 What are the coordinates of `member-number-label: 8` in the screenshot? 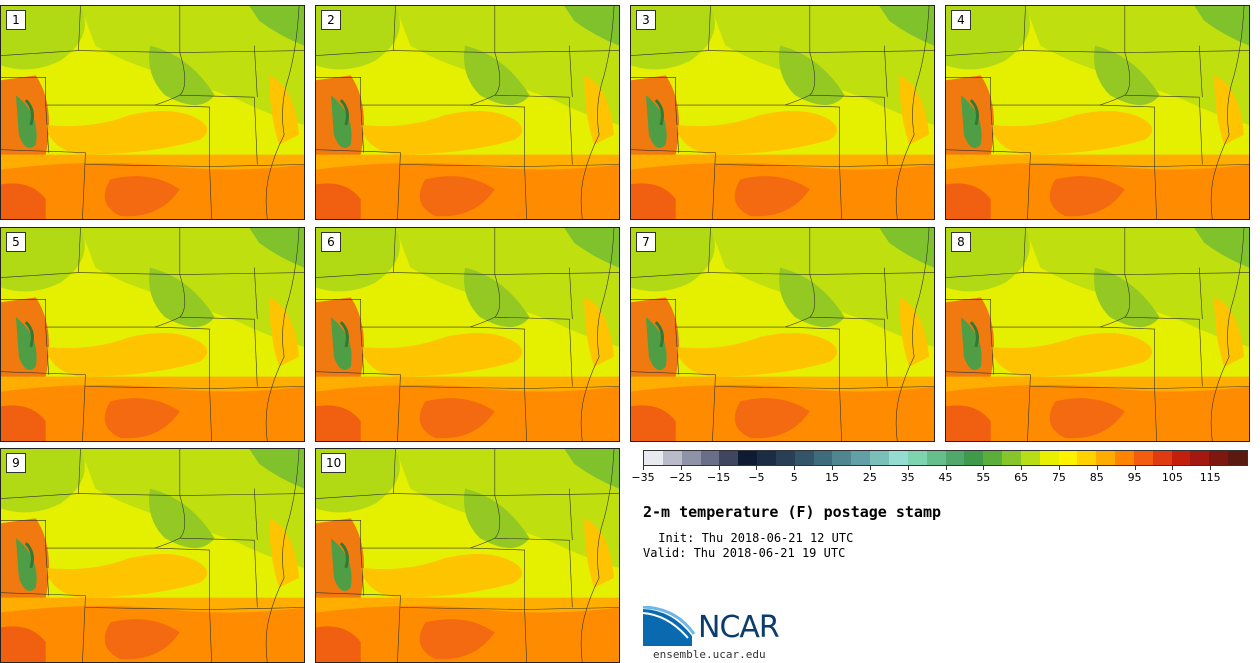 It's located at (961, 242).